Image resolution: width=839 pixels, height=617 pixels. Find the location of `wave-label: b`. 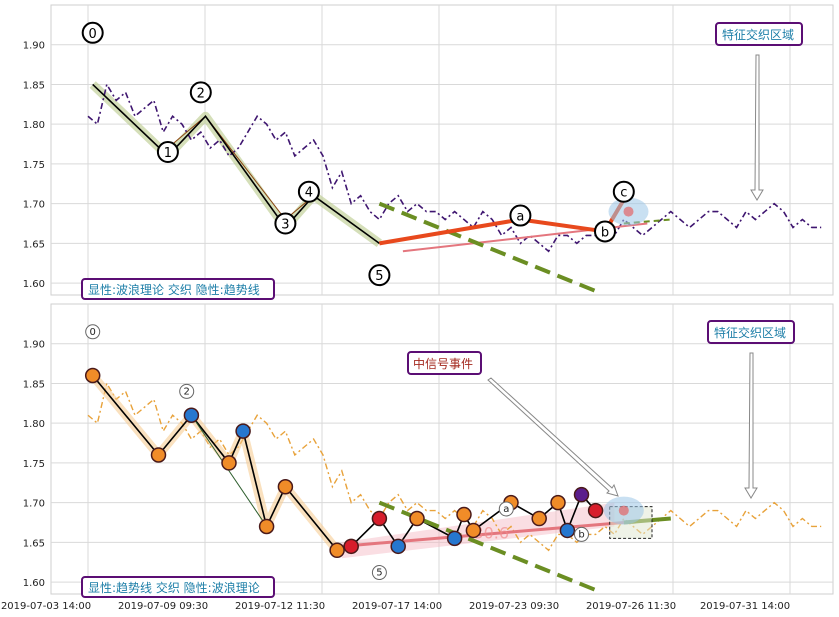

wave-label: b is located at coordinates (581, 534).